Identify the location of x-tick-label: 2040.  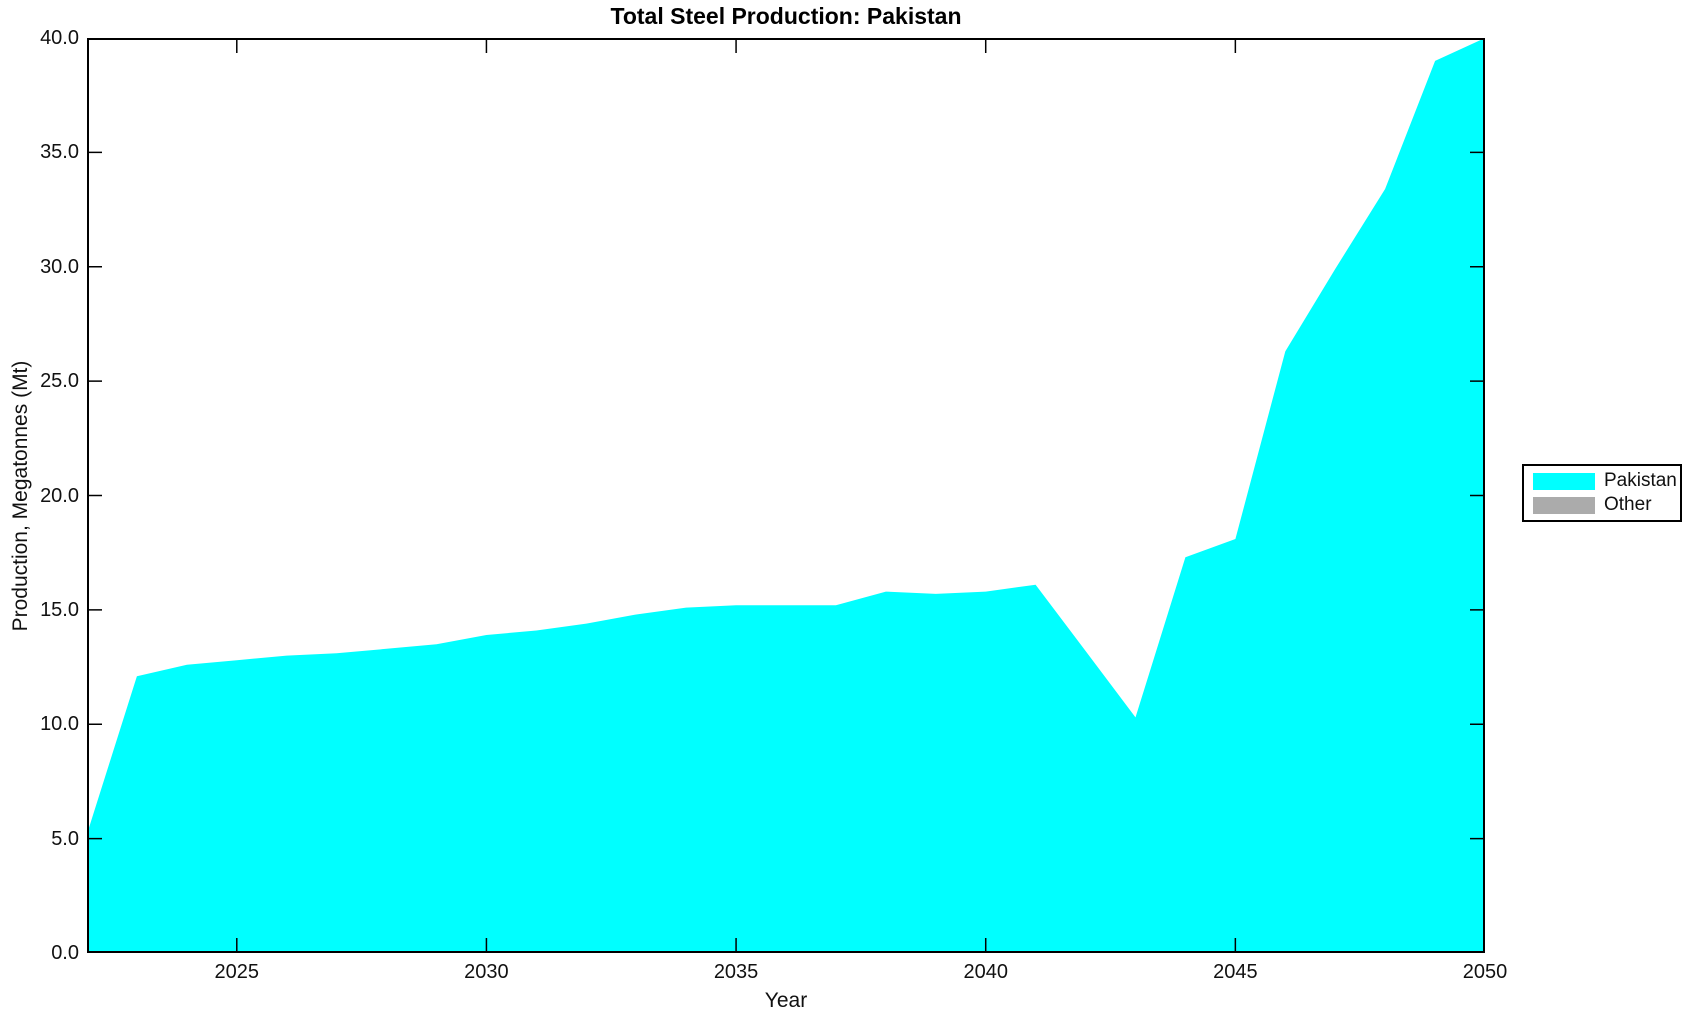
(985, 972).